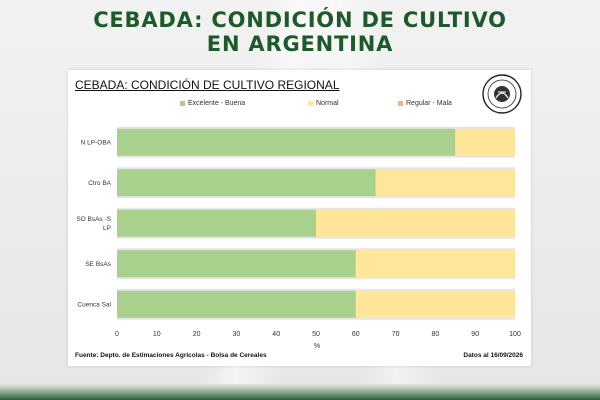  What do you see at coordinates (502, 94) in the screenshot?
I see `bolsa-de-cereales-seal-icon` at bounding box center [502, 94].